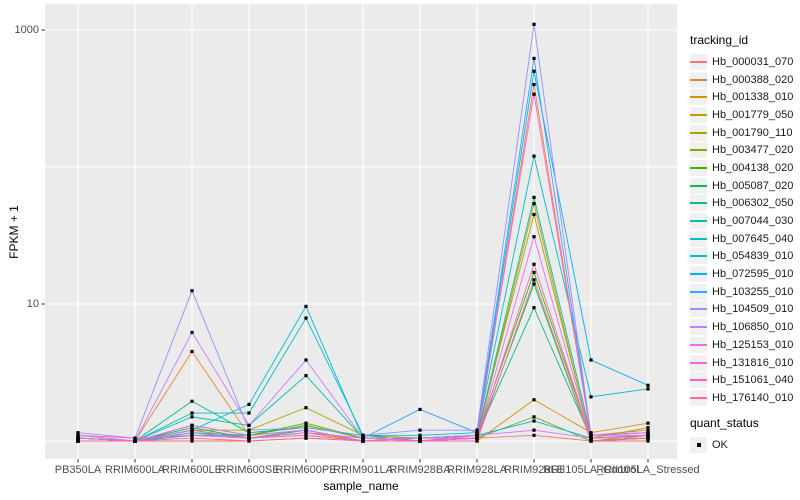 Image resolution: width=800 pixels, height=500 pixels. What do you see at coordinates (753, 362) in the screenshot?
I see `legend-item-label: Hb_131816_010` at bounding box center [753, 362].